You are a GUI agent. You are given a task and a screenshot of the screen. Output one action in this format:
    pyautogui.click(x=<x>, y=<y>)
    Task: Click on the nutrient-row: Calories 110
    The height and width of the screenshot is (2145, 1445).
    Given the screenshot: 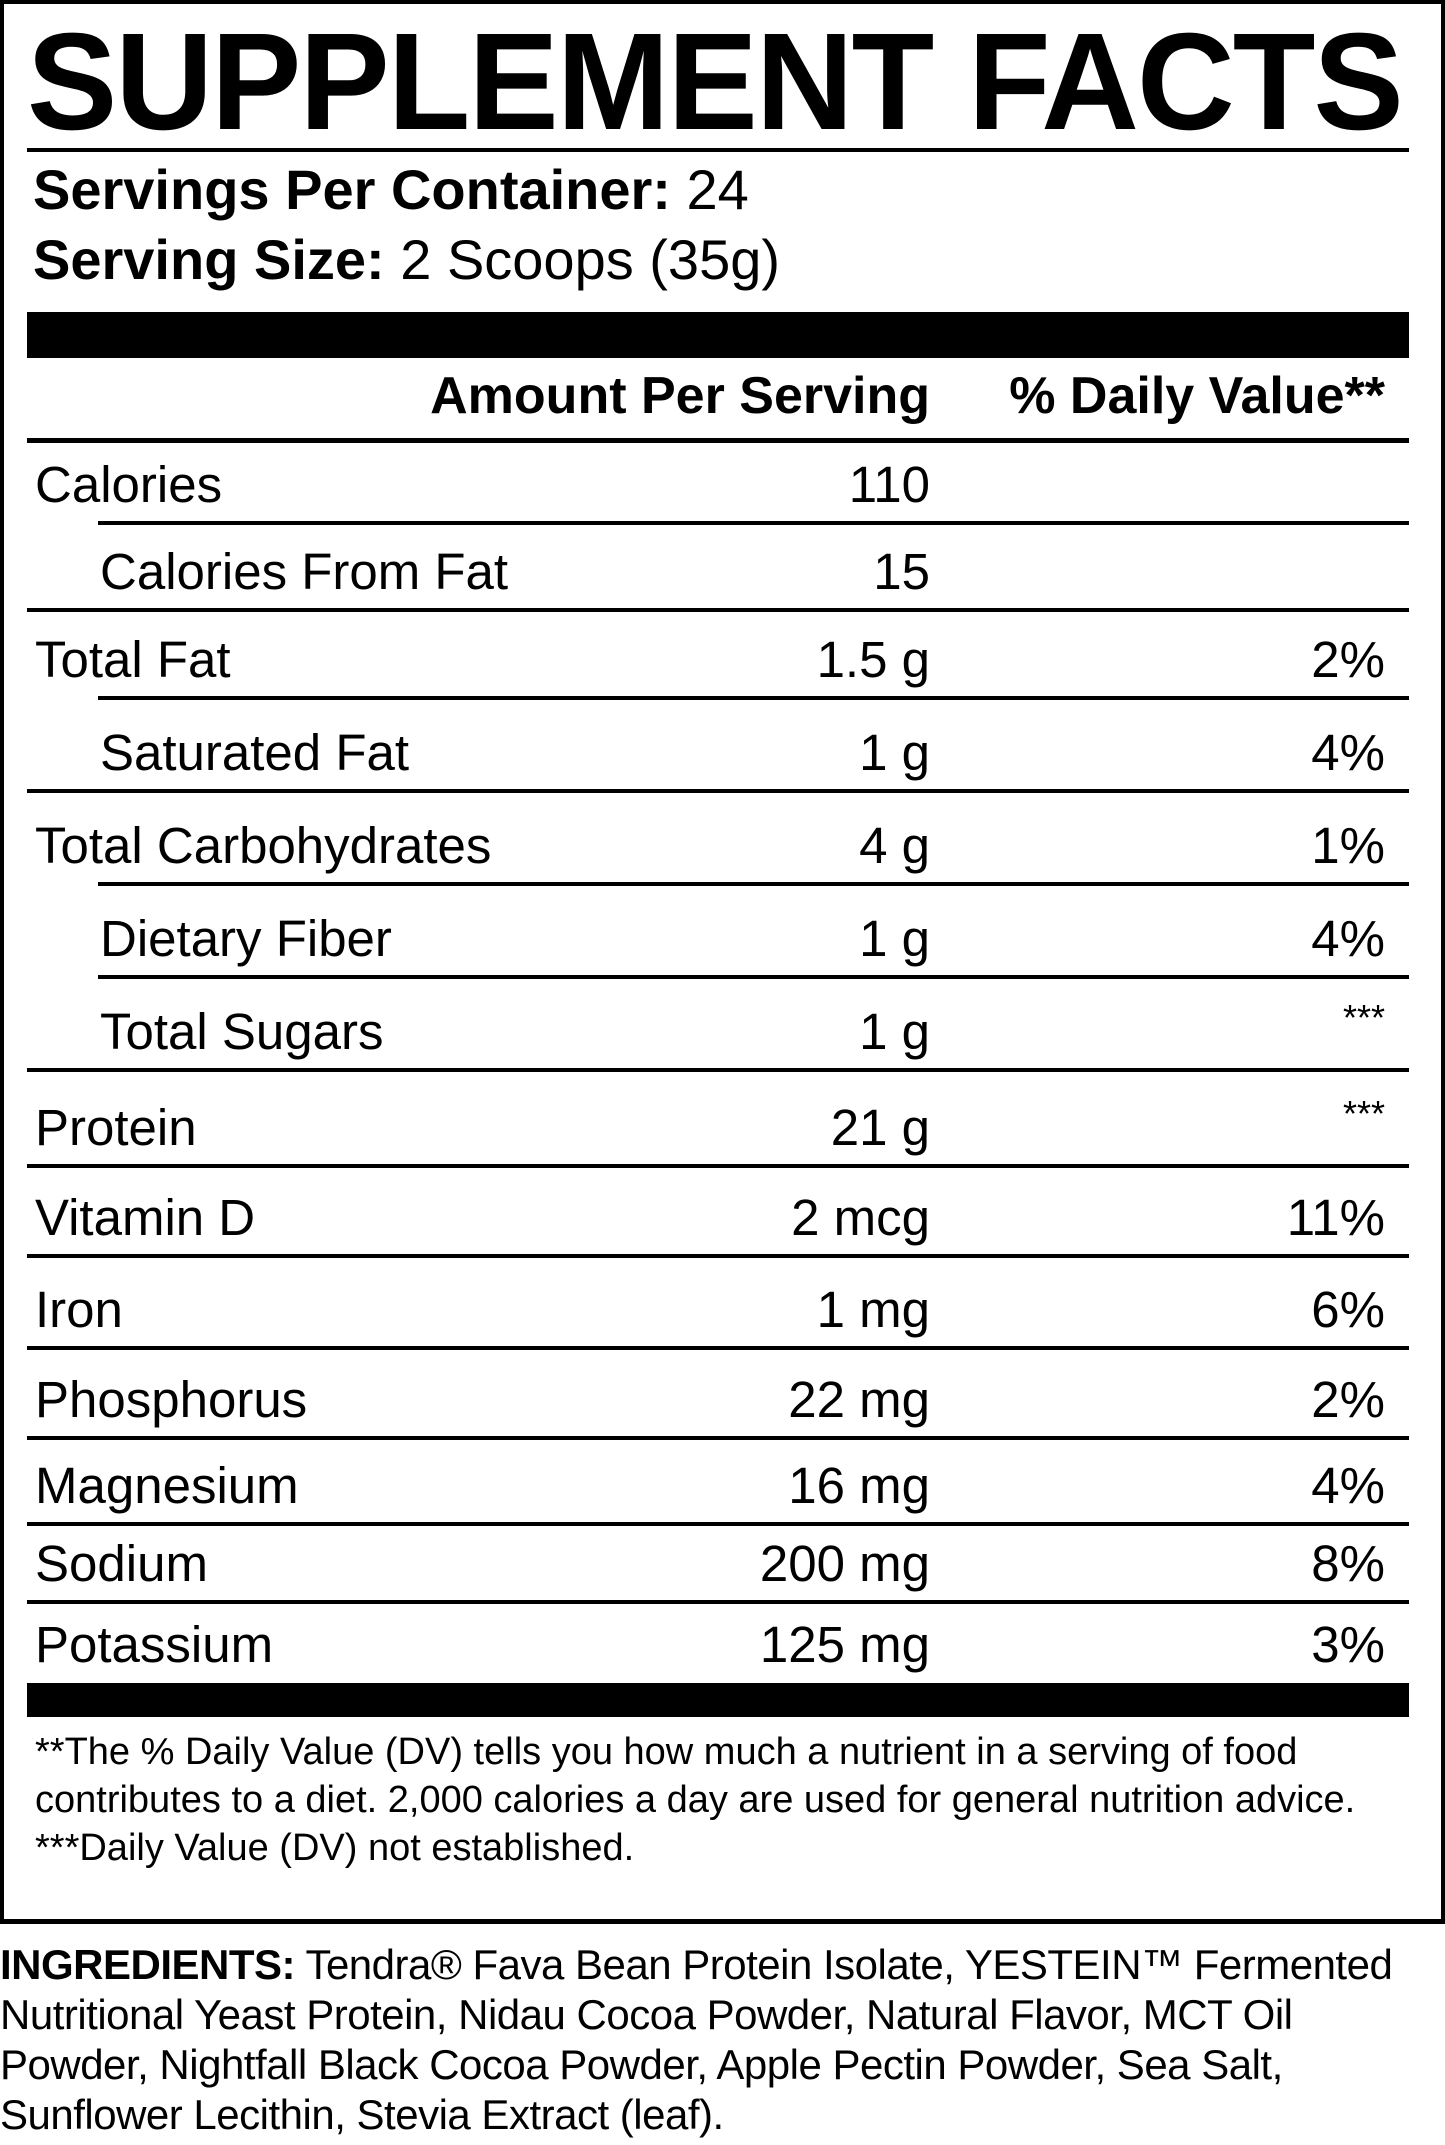 What is the action you would take?
    pyautogui.click(x=718, y=483)
    